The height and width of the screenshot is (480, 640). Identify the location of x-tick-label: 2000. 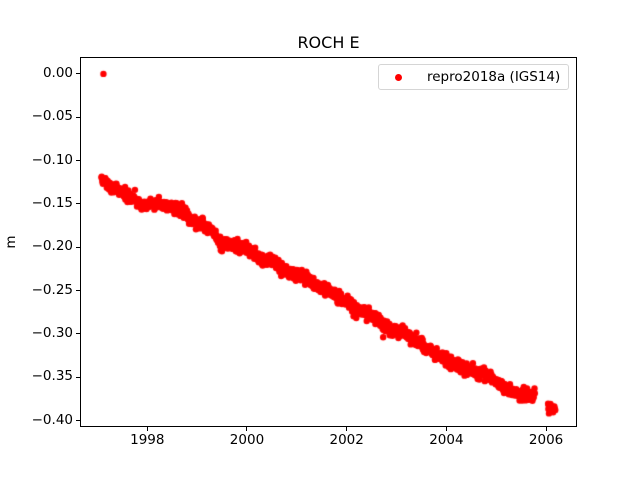
(247, 440).